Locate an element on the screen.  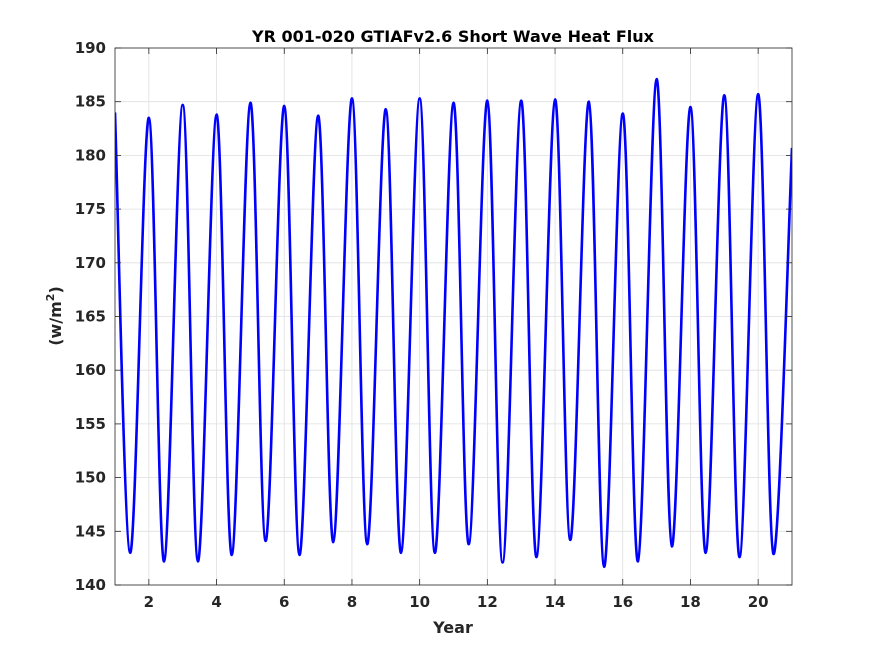
x-tick-label: 6 is located at coordinates (284, 602).